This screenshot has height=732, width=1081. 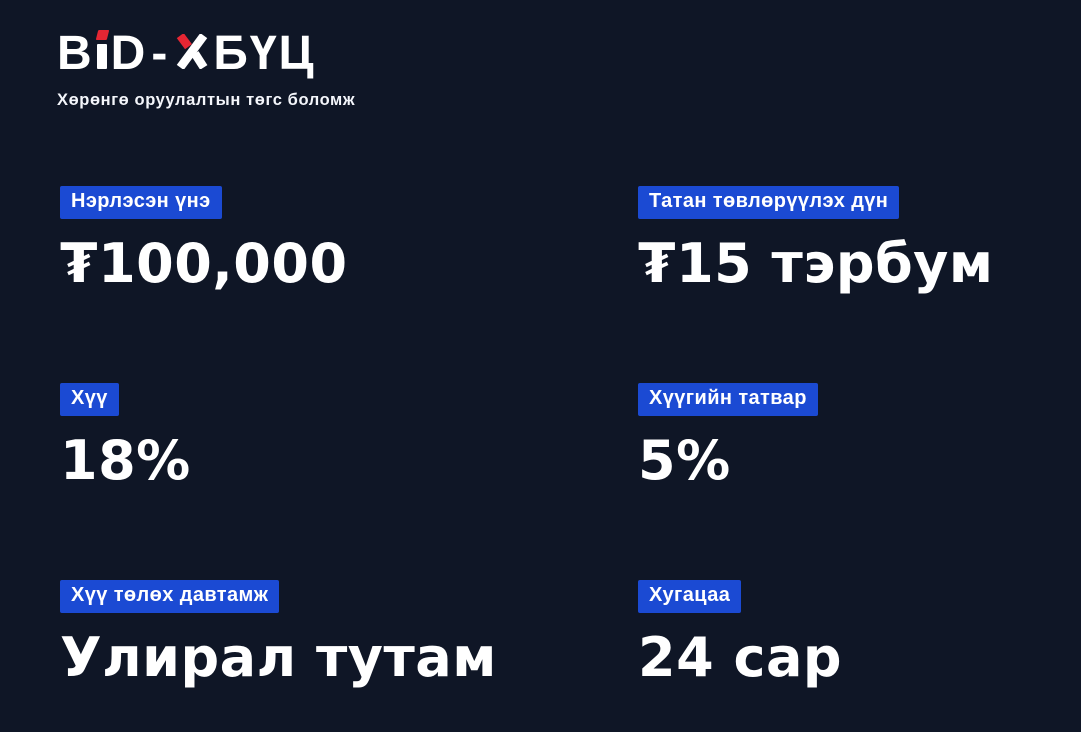 I want to click on stat-label-badge: Хүүгийн татвар, so click(x=728, y=400).